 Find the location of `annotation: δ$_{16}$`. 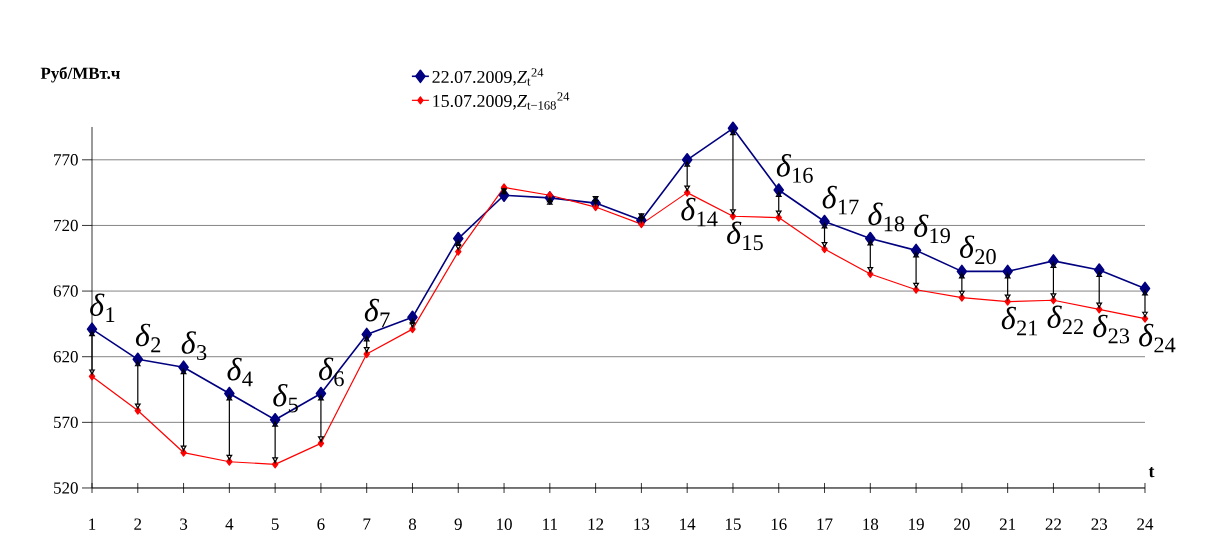

annotation: δ$_{16}$ is located at coordinates (794, 168).